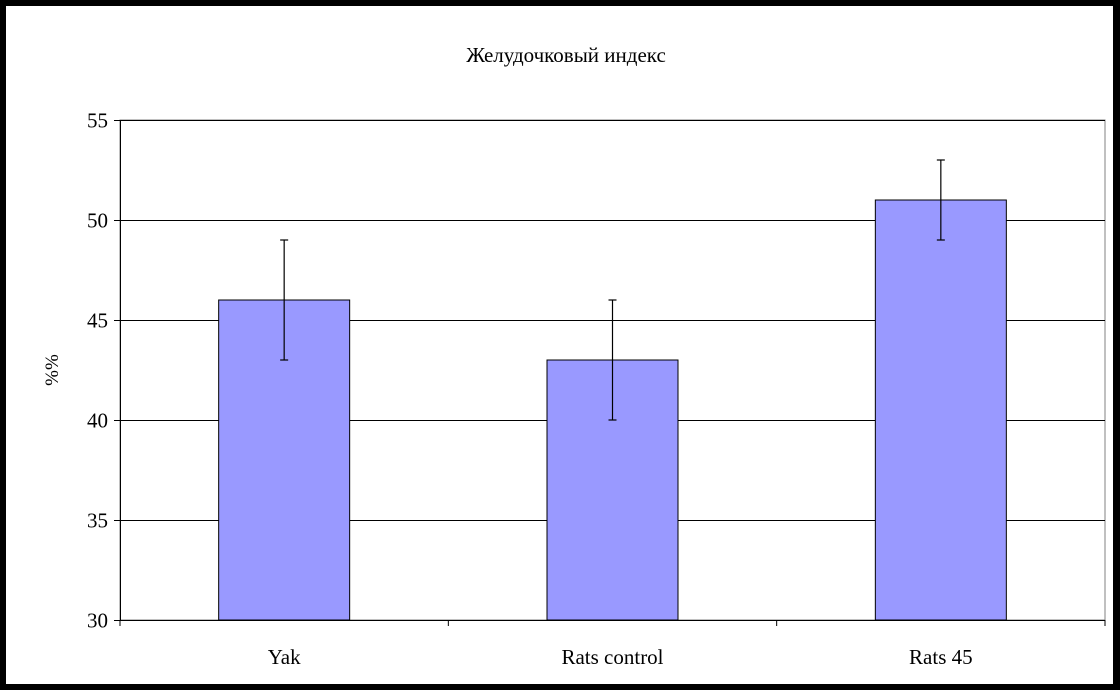 Image resolution: width=1120 pixels, height=690 pixels. Describe the element at coordinates (52, 370) in the screenshot. I see `y-axis-label: %%` at that location.